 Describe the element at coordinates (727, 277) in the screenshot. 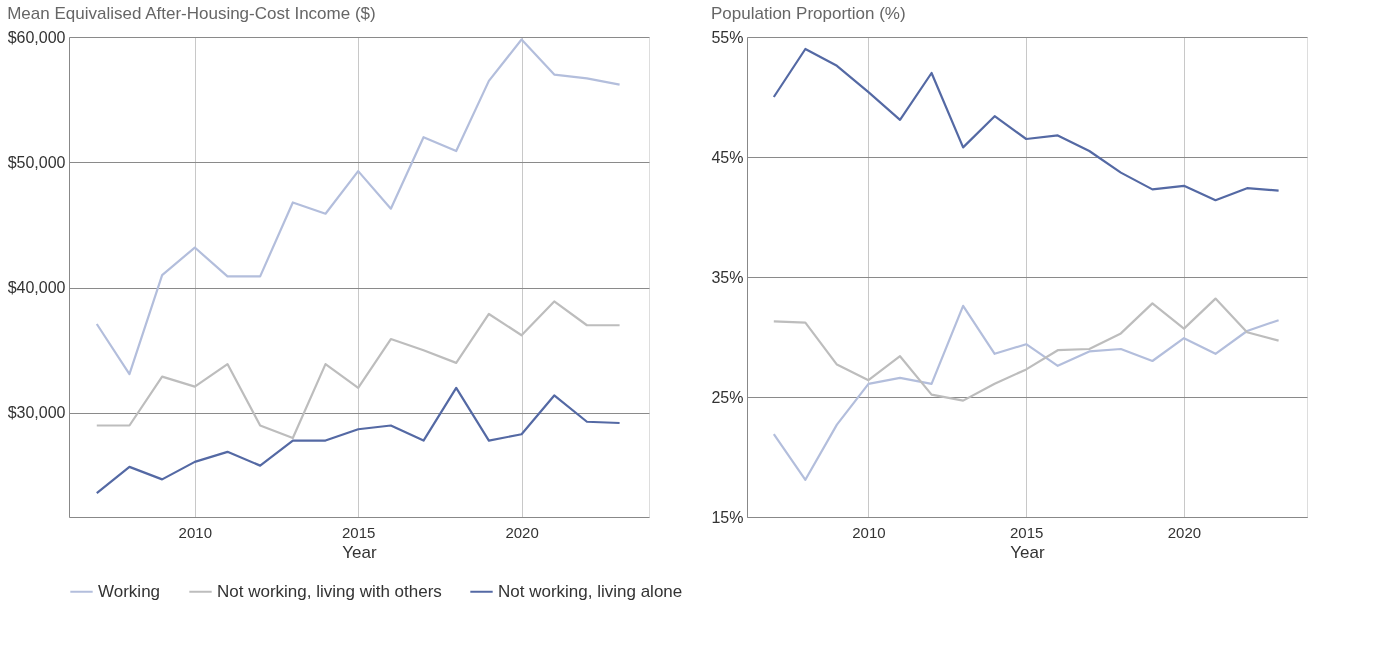

I see `y-tick-label: 35%` at that location.